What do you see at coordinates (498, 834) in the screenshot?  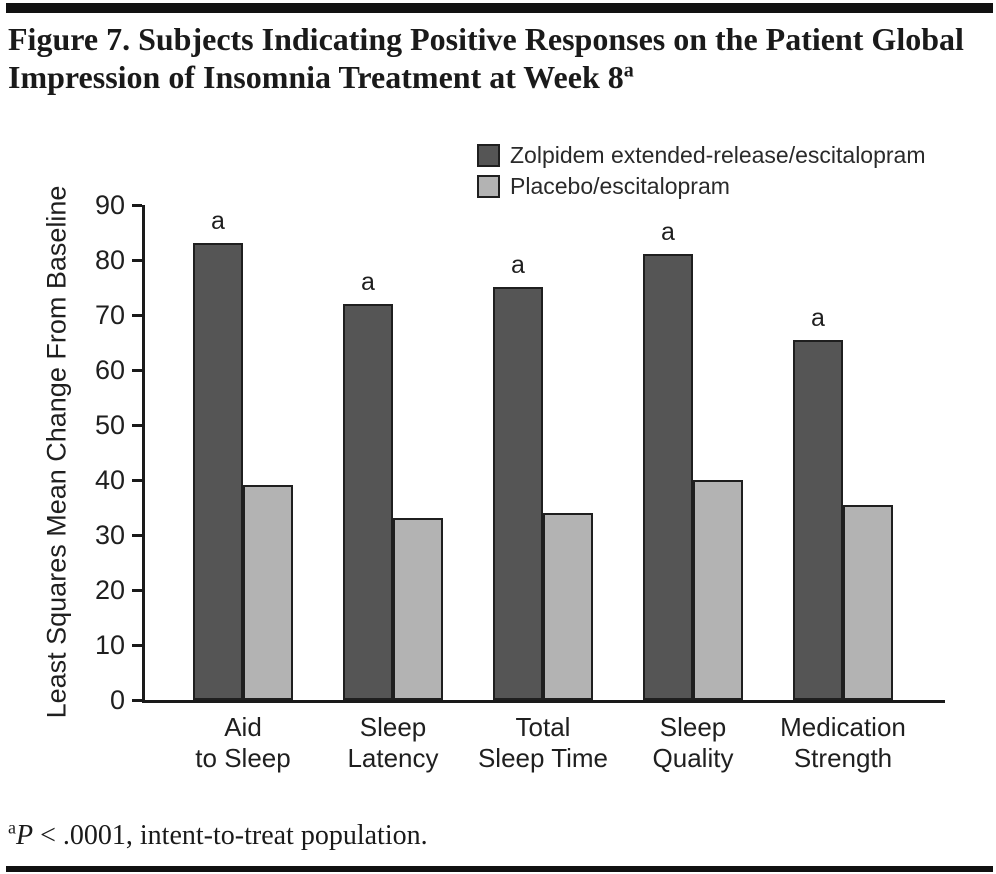 I see `footnote: aP < .0001, intent-to-treat population.` at bounding box center [498, 834].